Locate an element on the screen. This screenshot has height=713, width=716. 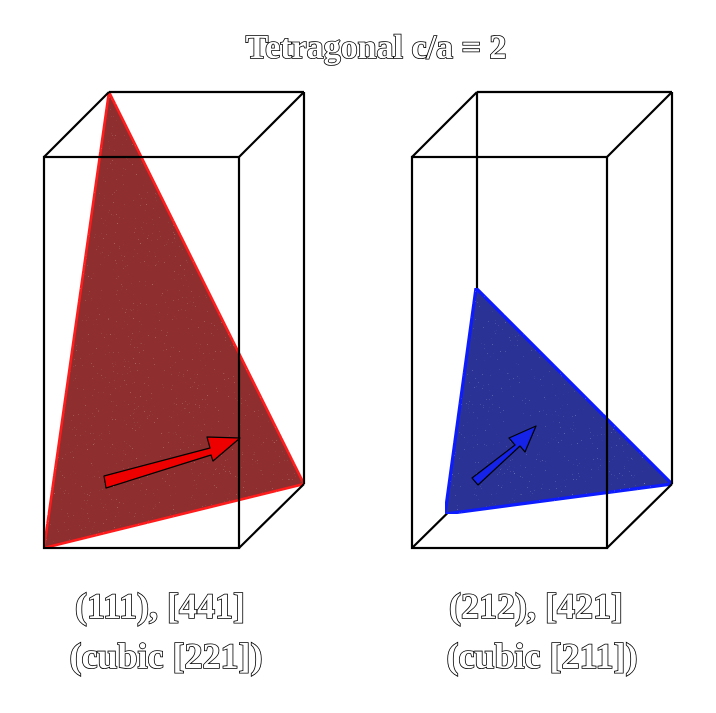
figure-title: Tetragonal c/a = 2 is located at coordinates (376, 47).